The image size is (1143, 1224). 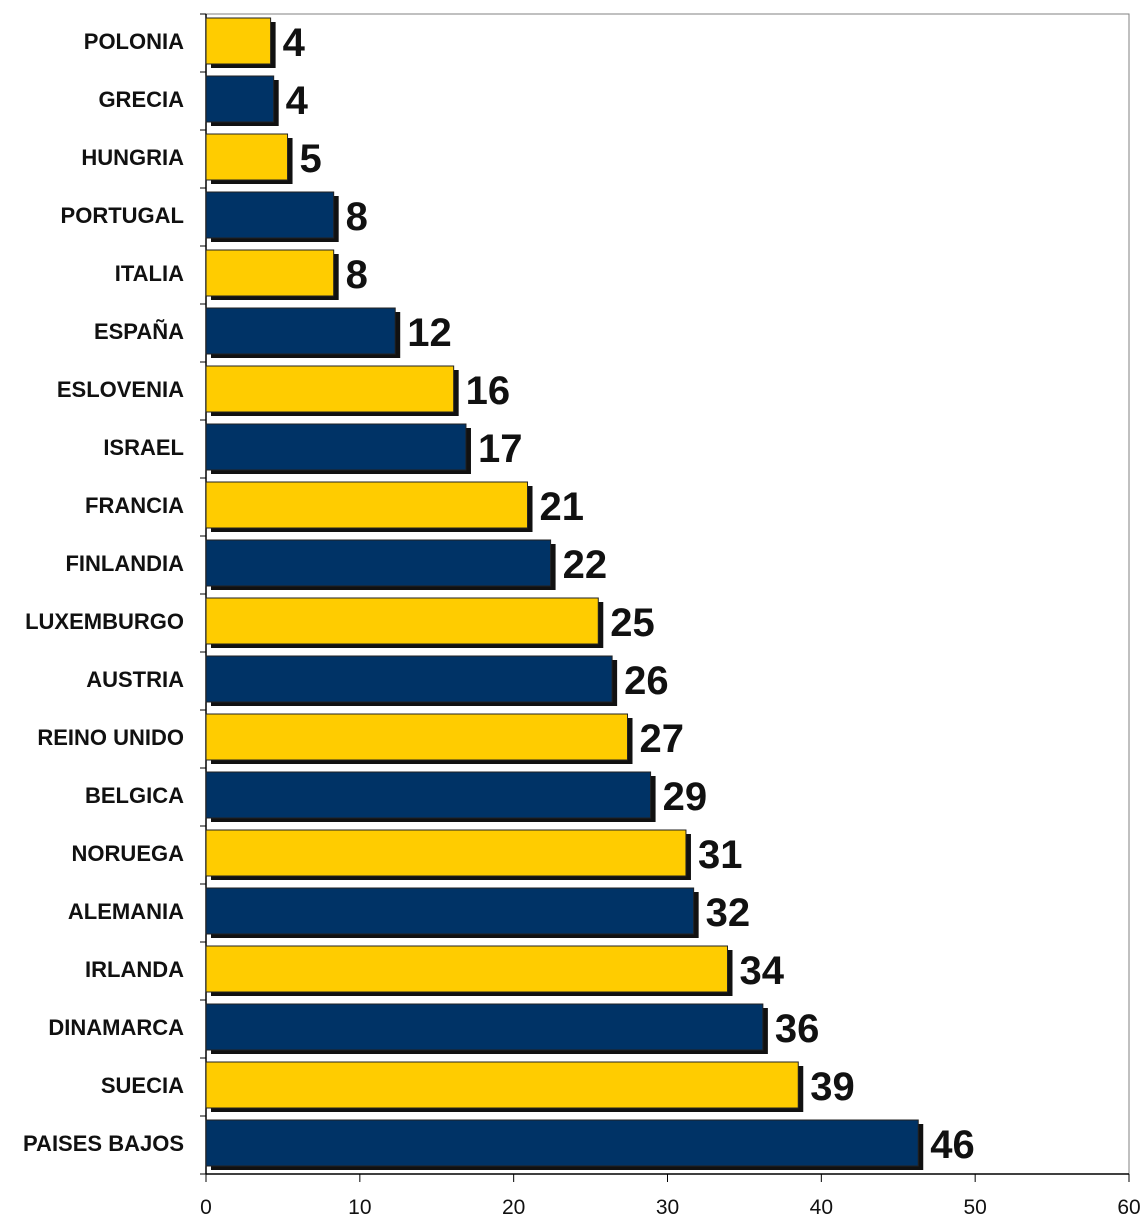 I want to click on category-label: PAISES BAJOS, so click(x=103, y=1143).